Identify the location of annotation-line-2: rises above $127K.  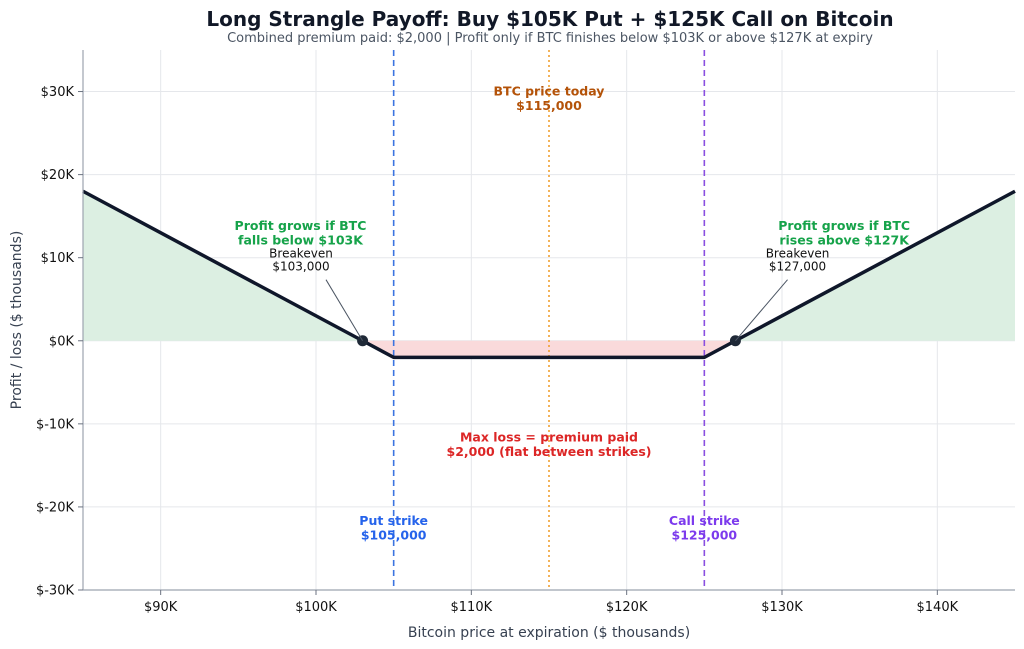
(844, 239).